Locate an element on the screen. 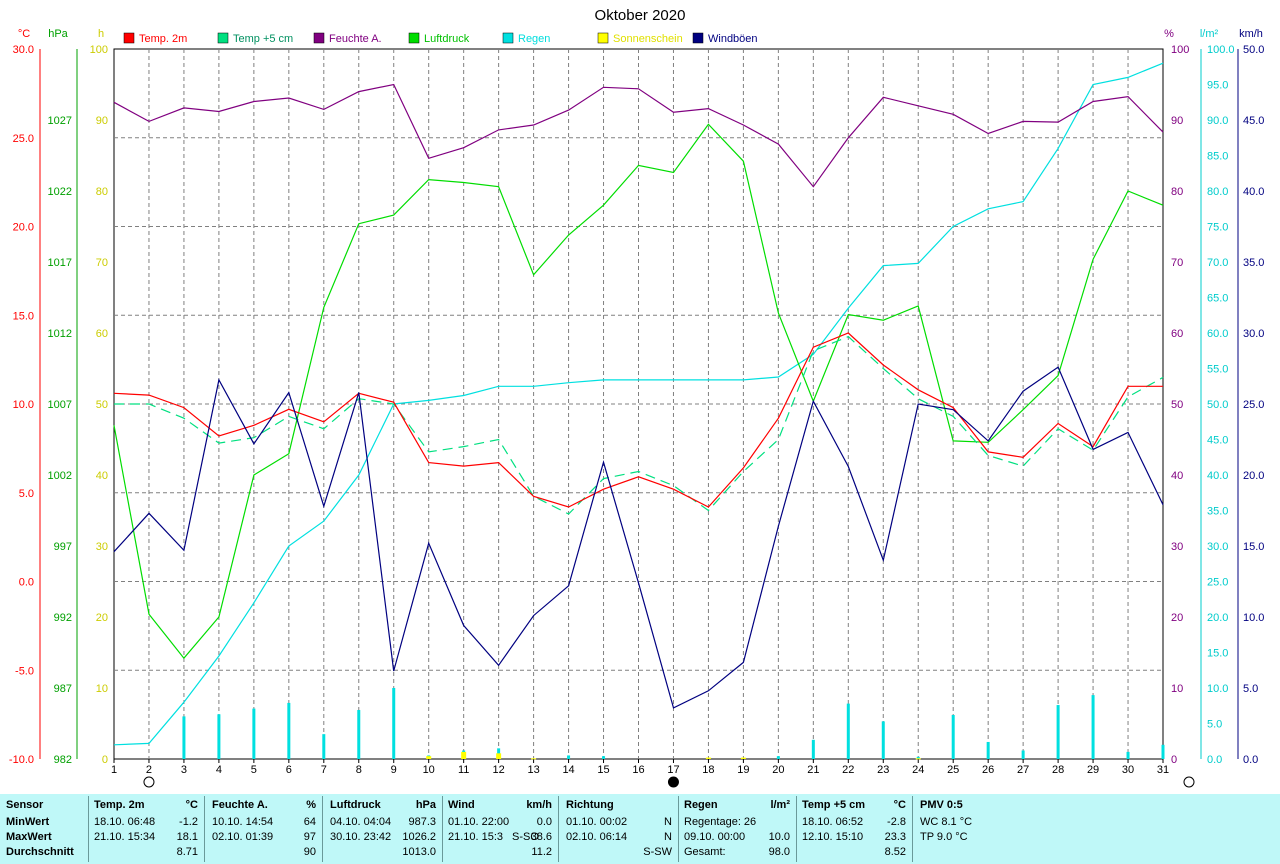 Image resolution: width=1280 pixels, height=864 pixels. tick-humidity: 40 is located at coordinates (1177, 476).